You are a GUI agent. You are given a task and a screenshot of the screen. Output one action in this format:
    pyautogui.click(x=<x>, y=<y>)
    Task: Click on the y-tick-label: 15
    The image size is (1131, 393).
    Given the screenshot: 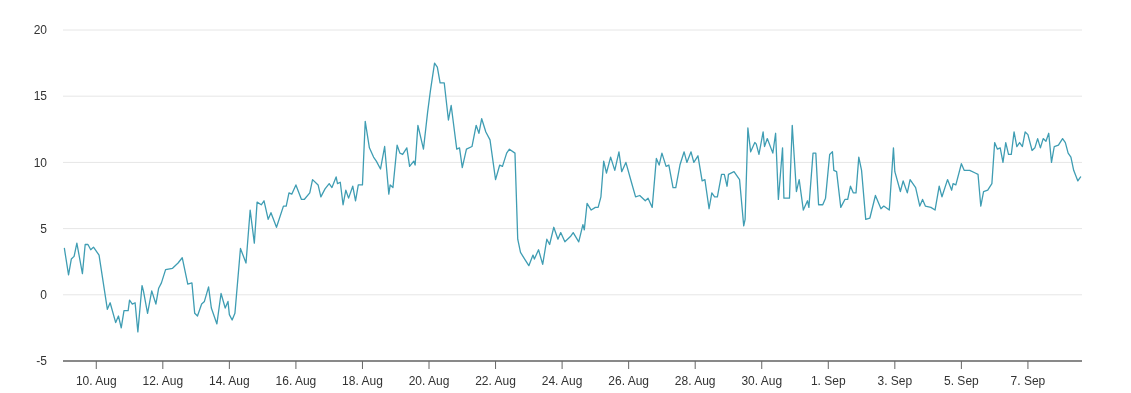 What is the action you would take?
    pyautogui.click(x=40, y=96)
    